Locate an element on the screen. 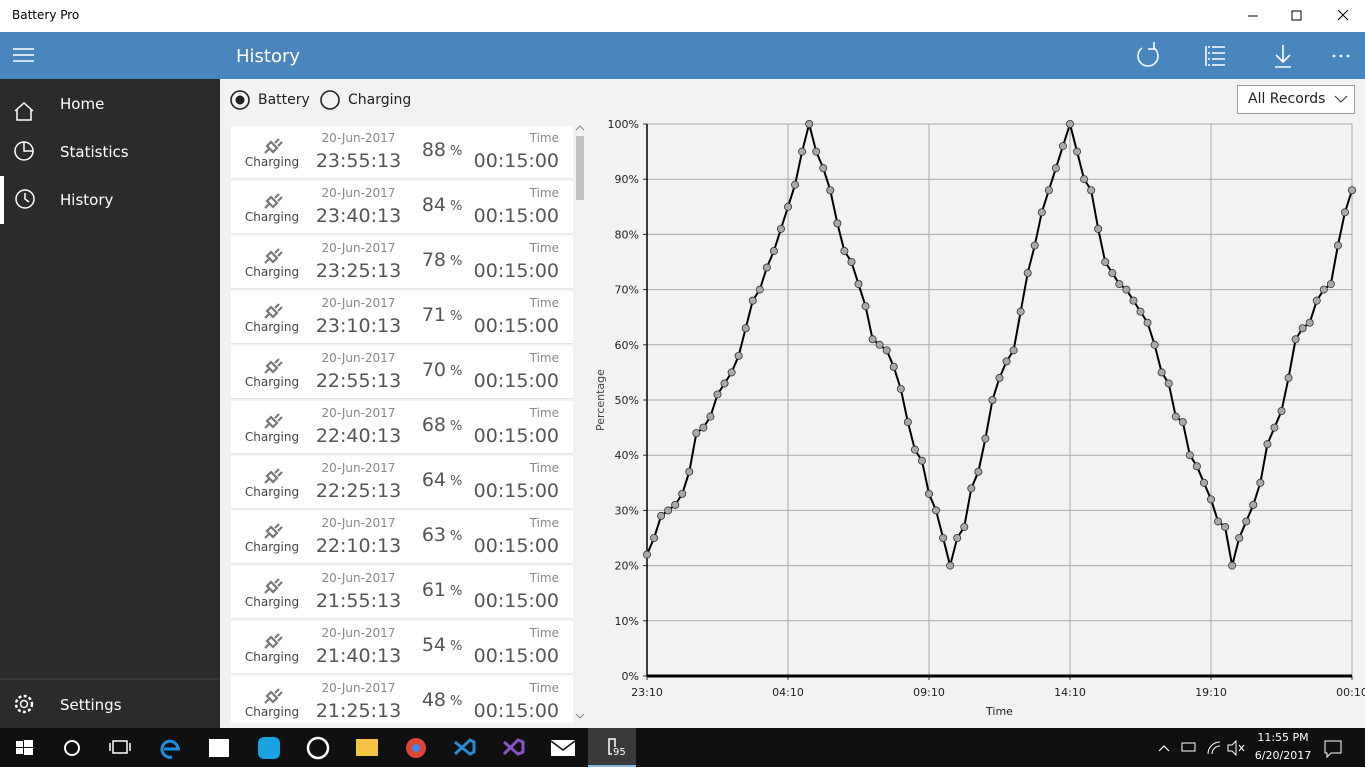 The image size is (1365, 767). row-time: 22:40:13 is located at coordinates (358, 436).